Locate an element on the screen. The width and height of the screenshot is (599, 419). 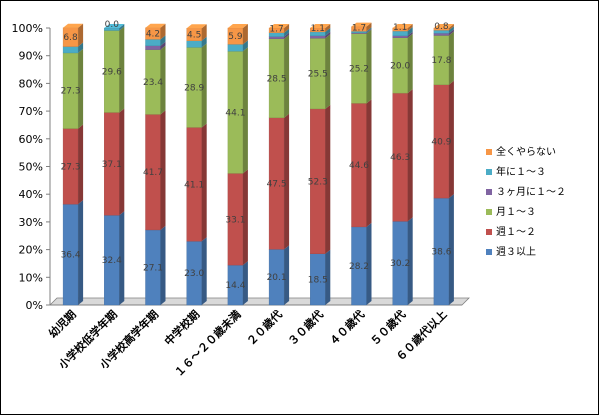
data-label: 0.8 is located at coordinates (441, 27).